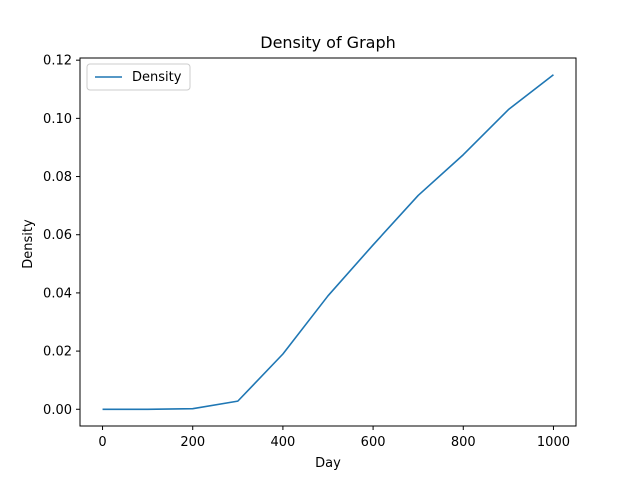 The width and height of the screenshot is (640, 480). Describe the element at coordinates (463, 442) in the screenshot. I see `x-tick-label: 800` at that location.